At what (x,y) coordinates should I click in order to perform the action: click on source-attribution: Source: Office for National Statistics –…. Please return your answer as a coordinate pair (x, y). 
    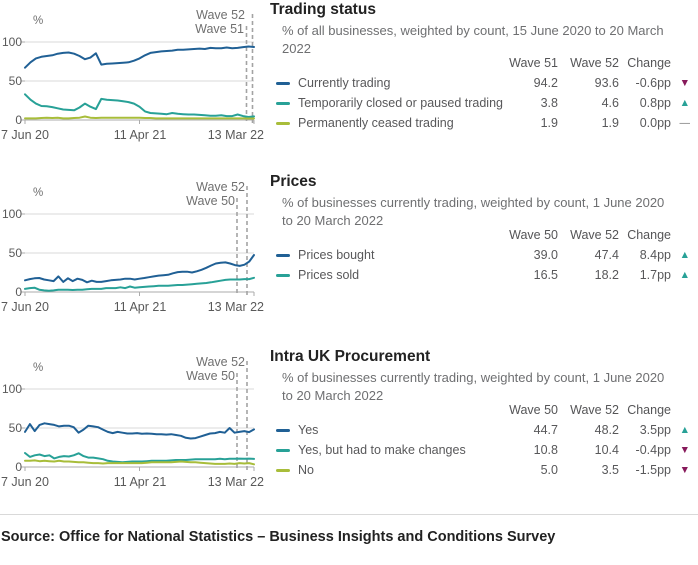
    Looking at the image, I should click on (278, 537).